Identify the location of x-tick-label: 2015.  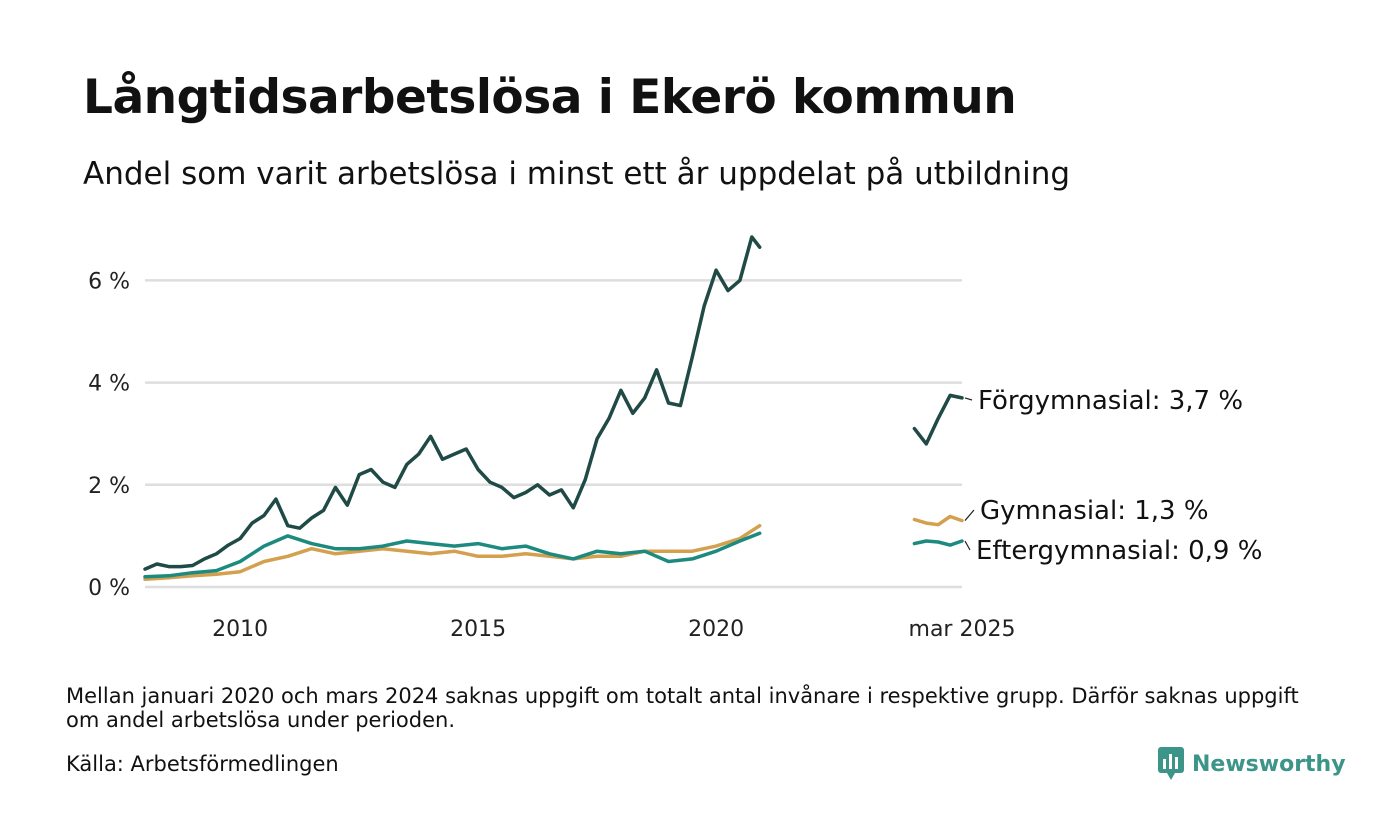
(478, 629).